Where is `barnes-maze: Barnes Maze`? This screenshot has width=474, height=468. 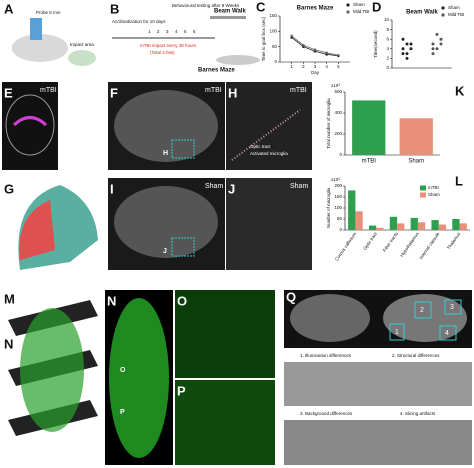 barnes-maze: Barnes Maze is located at coordinates (216, 71).